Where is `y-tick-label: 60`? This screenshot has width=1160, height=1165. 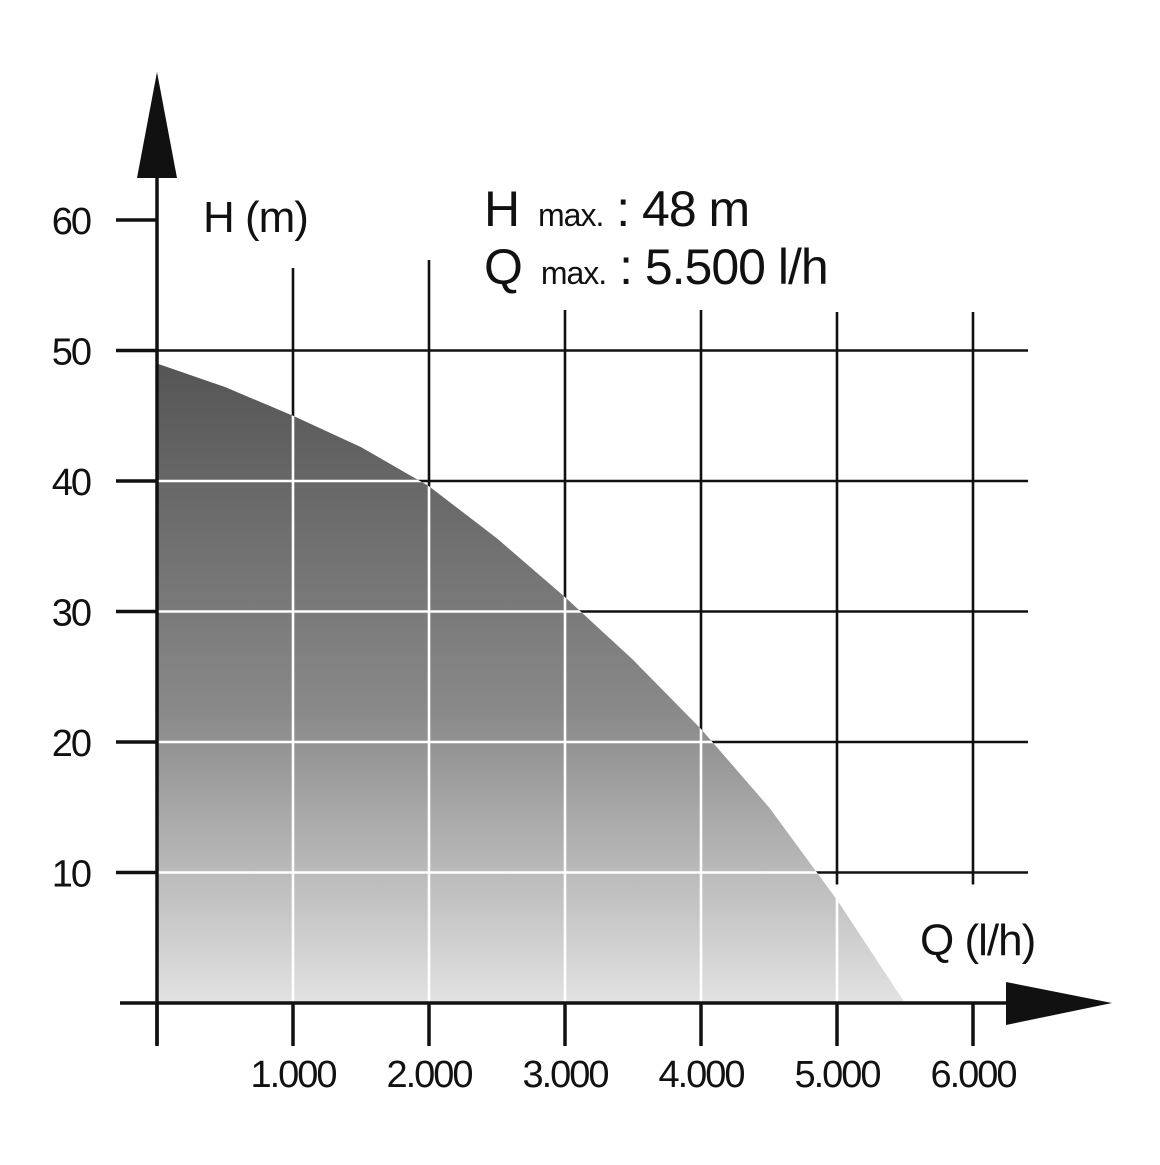 y-tick-label: 60 is located at coordinates (71, 222).